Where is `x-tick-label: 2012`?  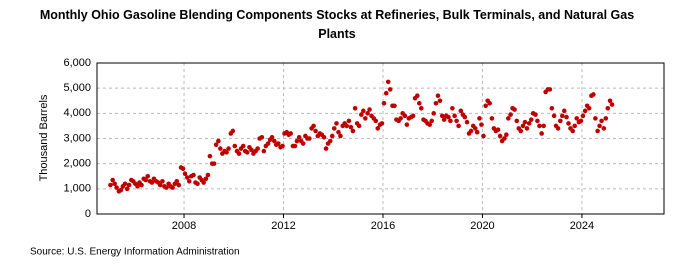 x-tick-label: 2012 is located at coordinates (283, 226).